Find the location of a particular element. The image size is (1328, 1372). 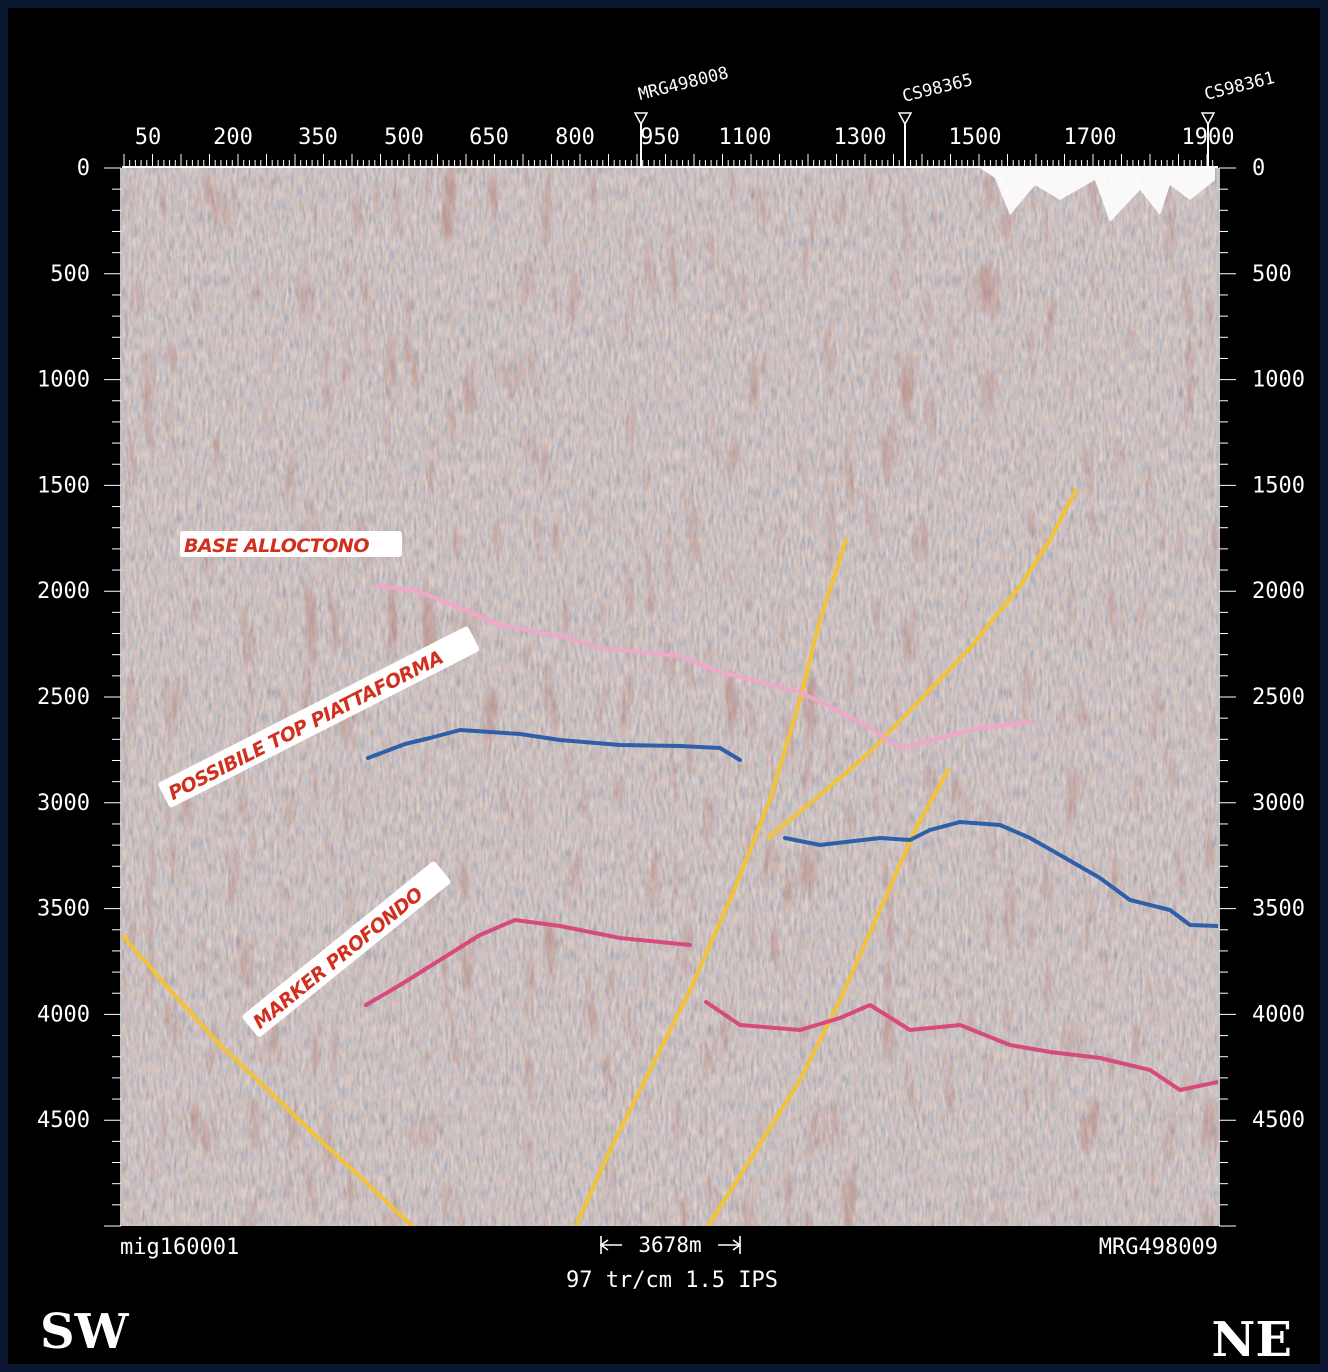

right-axis-tick-label: 500 is located at coordinates (1272, 274).